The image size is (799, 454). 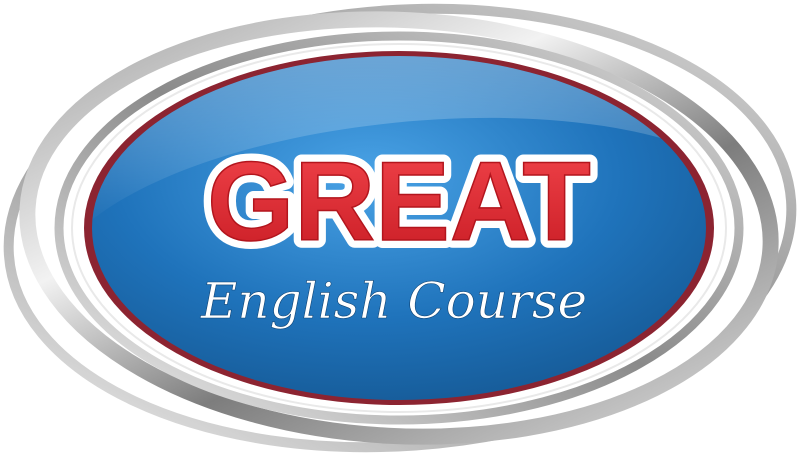 I want to click on logo-title-outline: GREAT, so click(x=399, y=201).